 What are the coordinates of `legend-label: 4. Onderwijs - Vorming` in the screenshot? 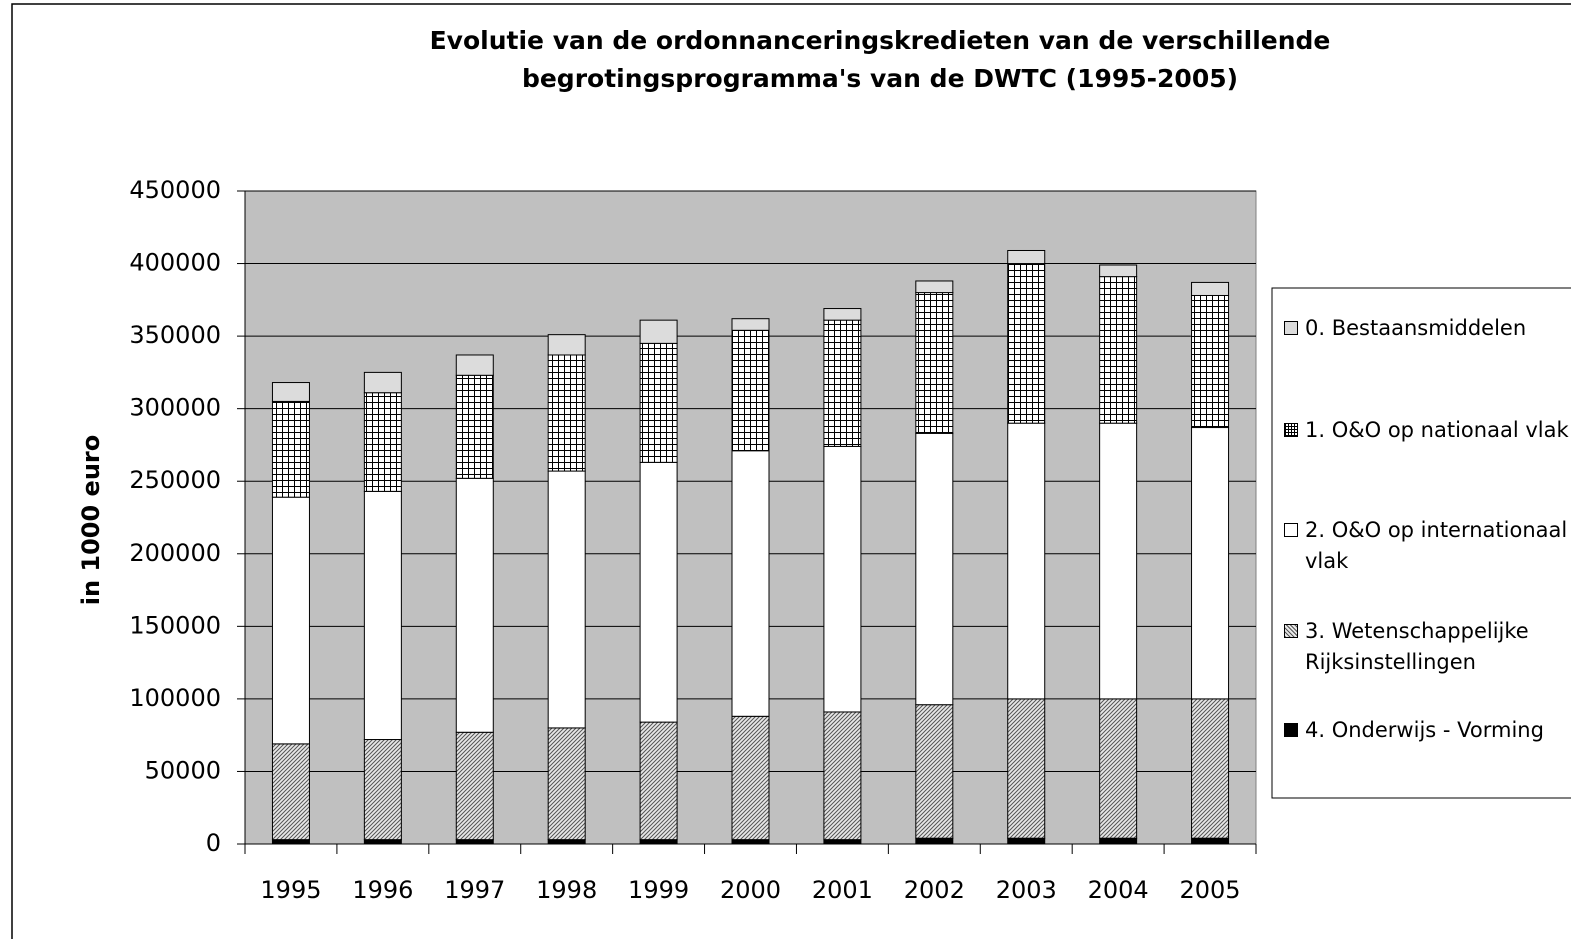 It's located at (1424, 730).